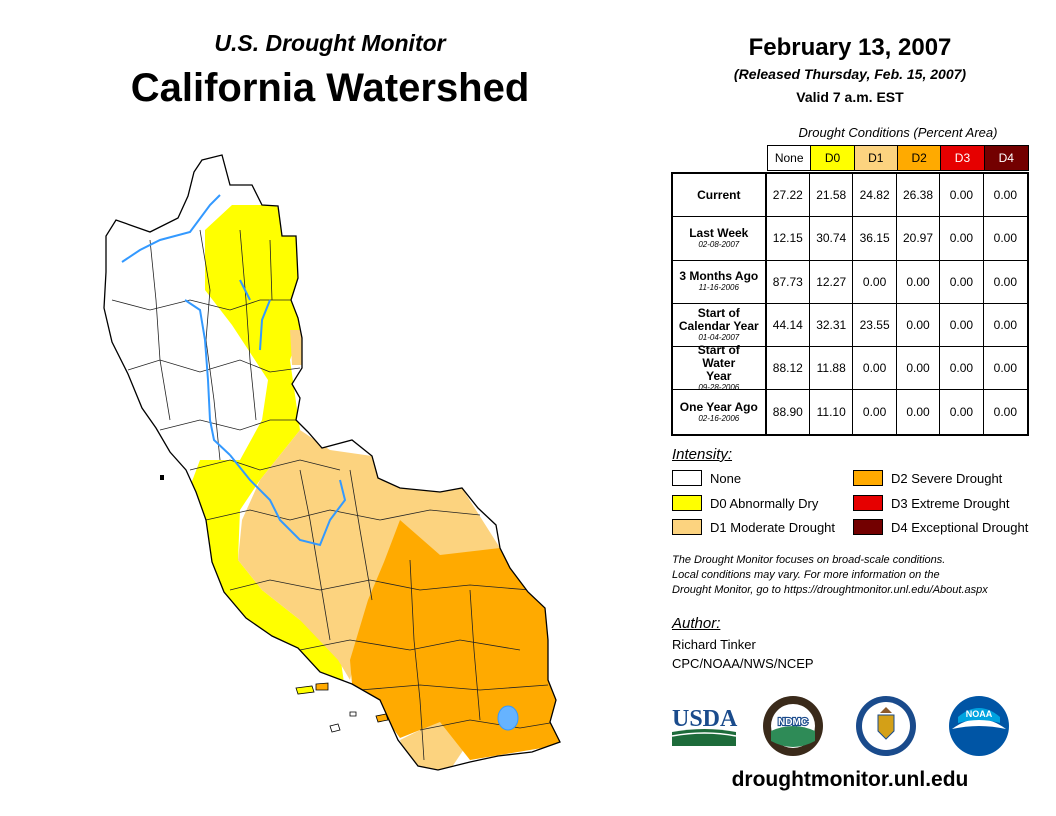  Describe the element at coordinates (702, 454) in the screenshot. I see `legend-title: Intensity:` at that location.